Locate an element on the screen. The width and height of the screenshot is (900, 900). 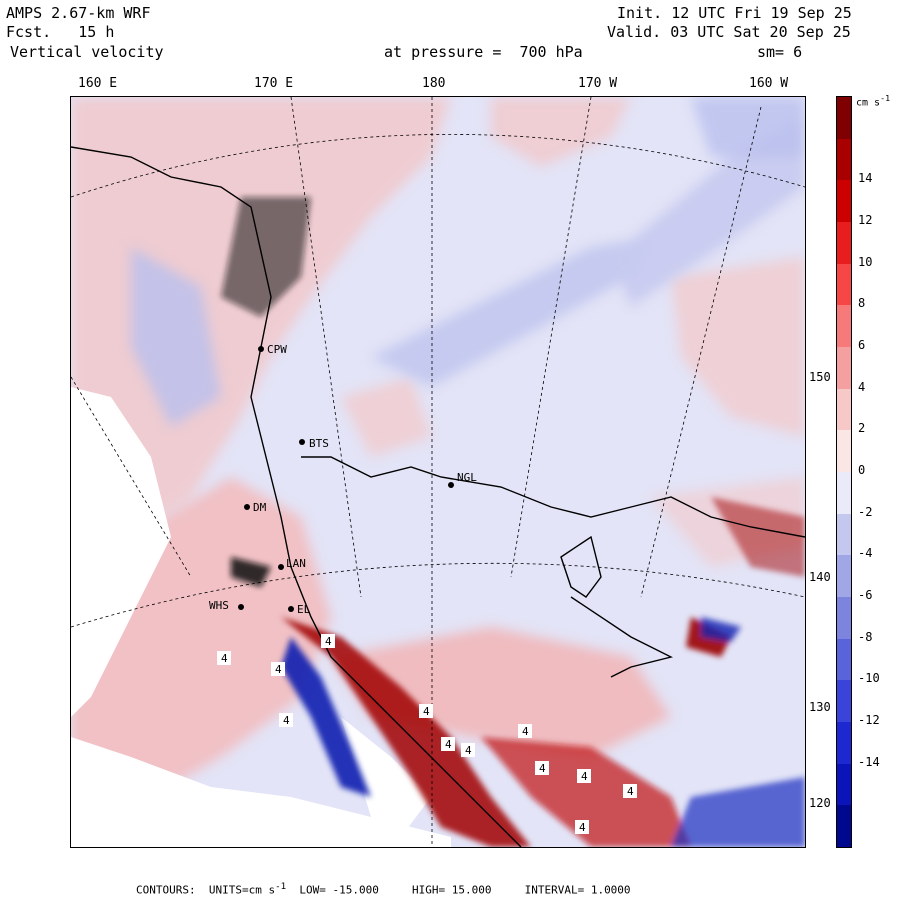
pressure-value: 700 hPa is located at coordinates (551, 52).